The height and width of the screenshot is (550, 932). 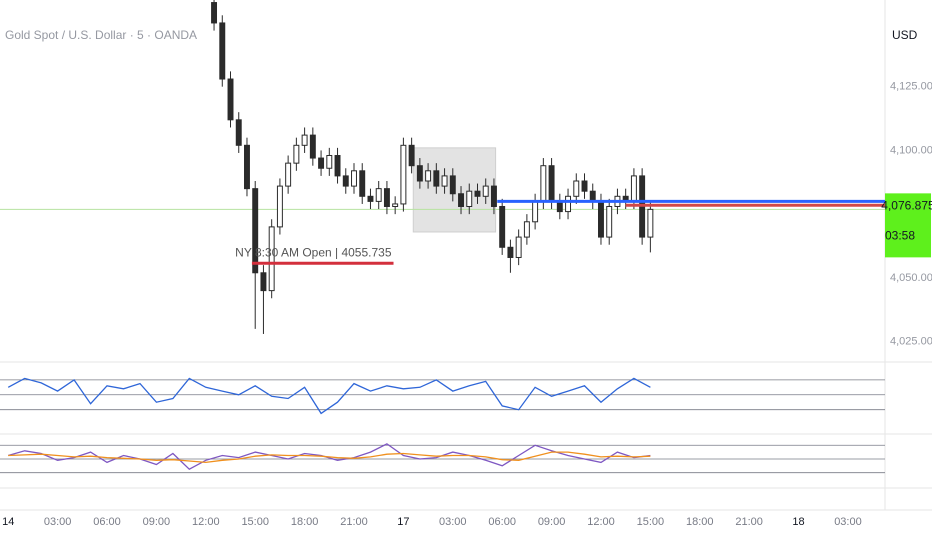 I want to click on chart-title: Gold Spot / U.S. Dollar · 5 · OANDA, so click(x=101, y=35).